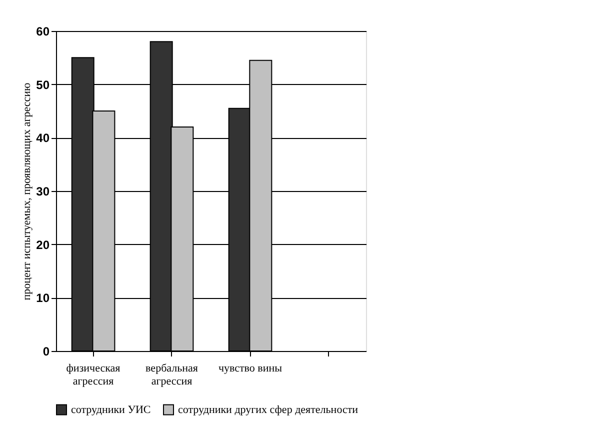 Image resolution: width=594 pixels, height=442 pixels. I want to click on legend-label: сотрудники других сфер деятельности, so click(268, 410).